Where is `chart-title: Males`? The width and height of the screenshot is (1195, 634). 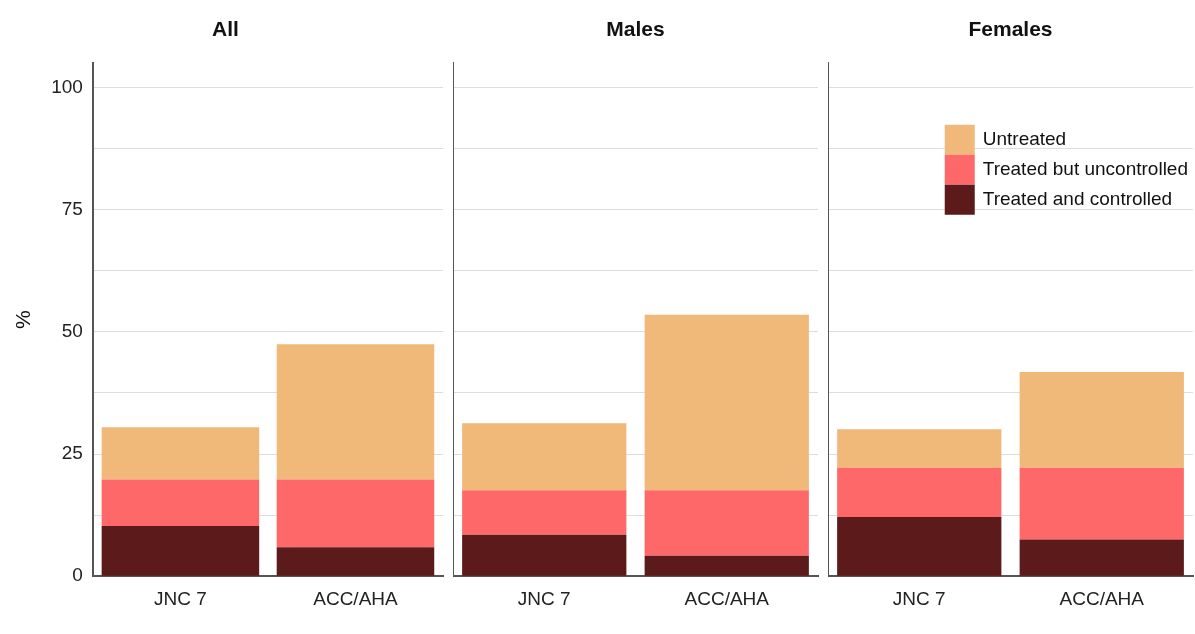 chart-title: Males is located at coordinates (635, 29).